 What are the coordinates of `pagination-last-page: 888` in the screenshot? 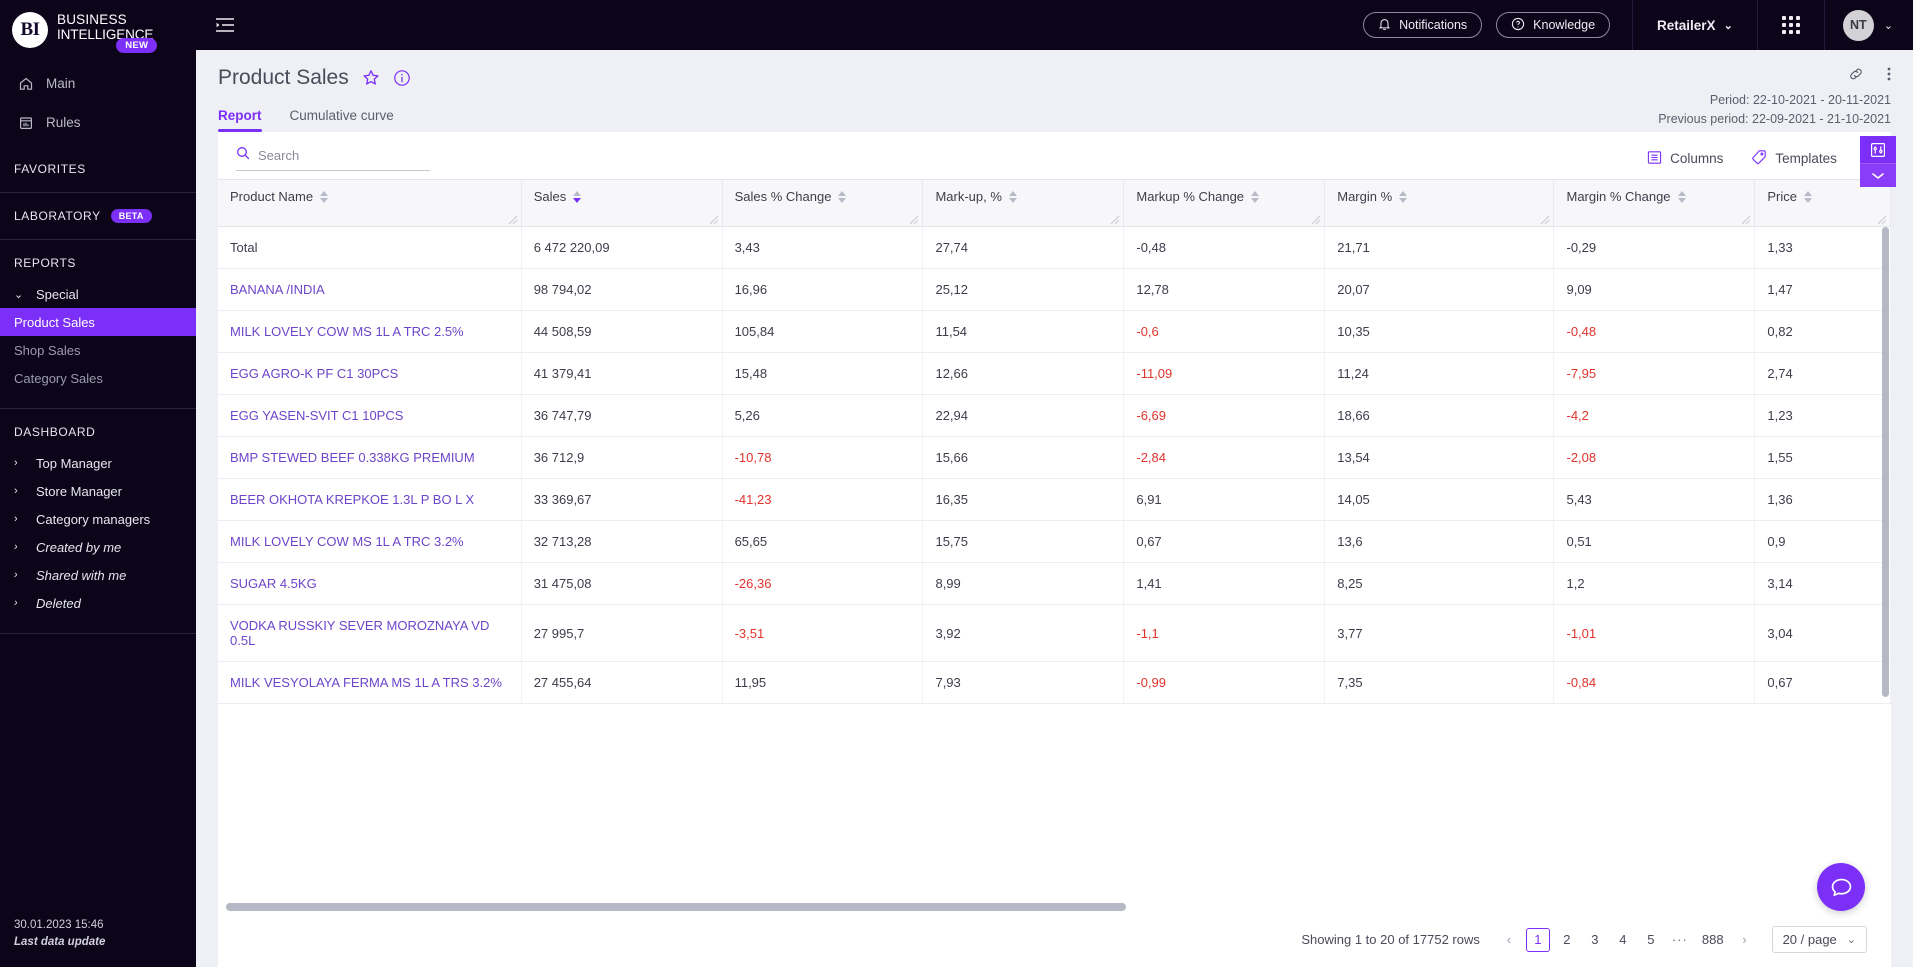 It's located at (1712, 939).